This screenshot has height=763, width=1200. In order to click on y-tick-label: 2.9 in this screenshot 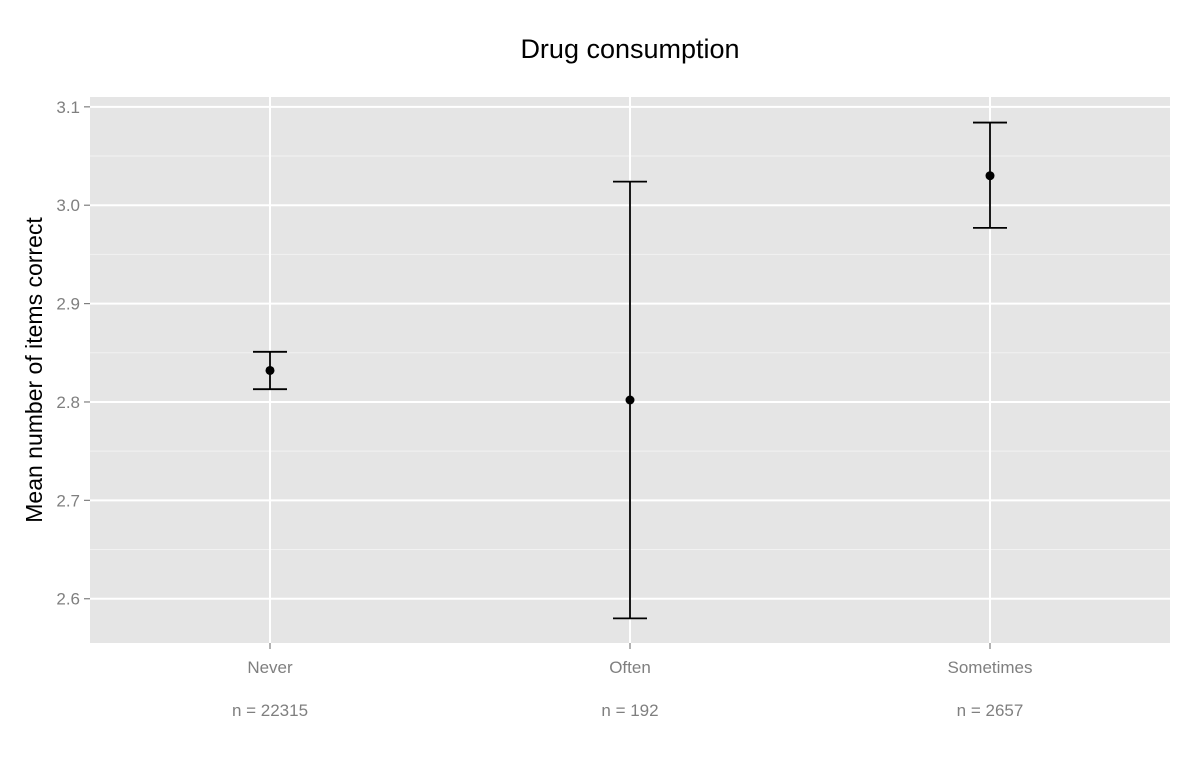, I will do `click(68, 304)`.